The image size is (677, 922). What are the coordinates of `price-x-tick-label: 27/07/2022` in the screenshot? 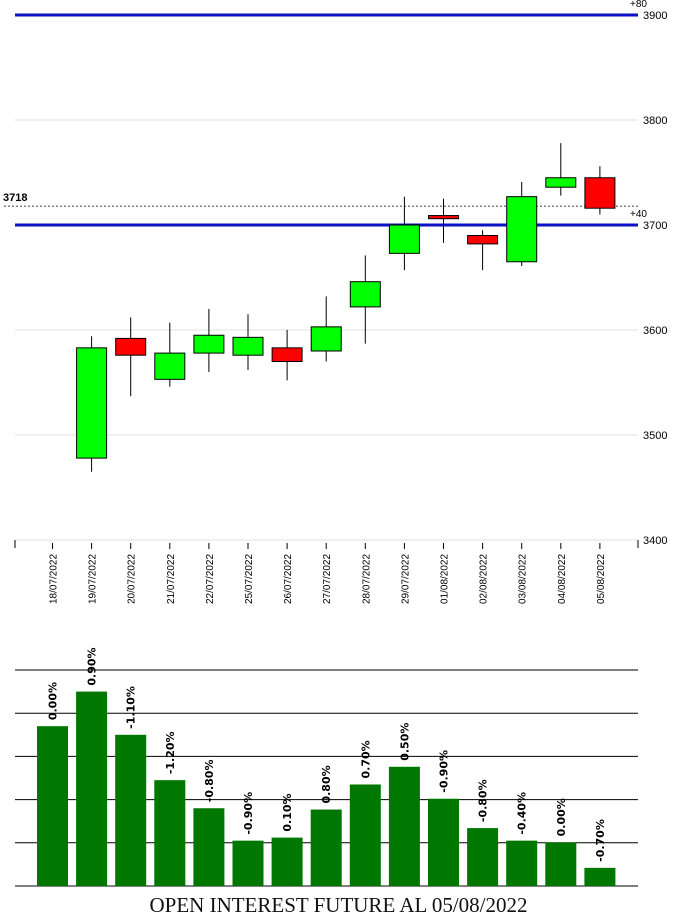 It's located at (327, 579).